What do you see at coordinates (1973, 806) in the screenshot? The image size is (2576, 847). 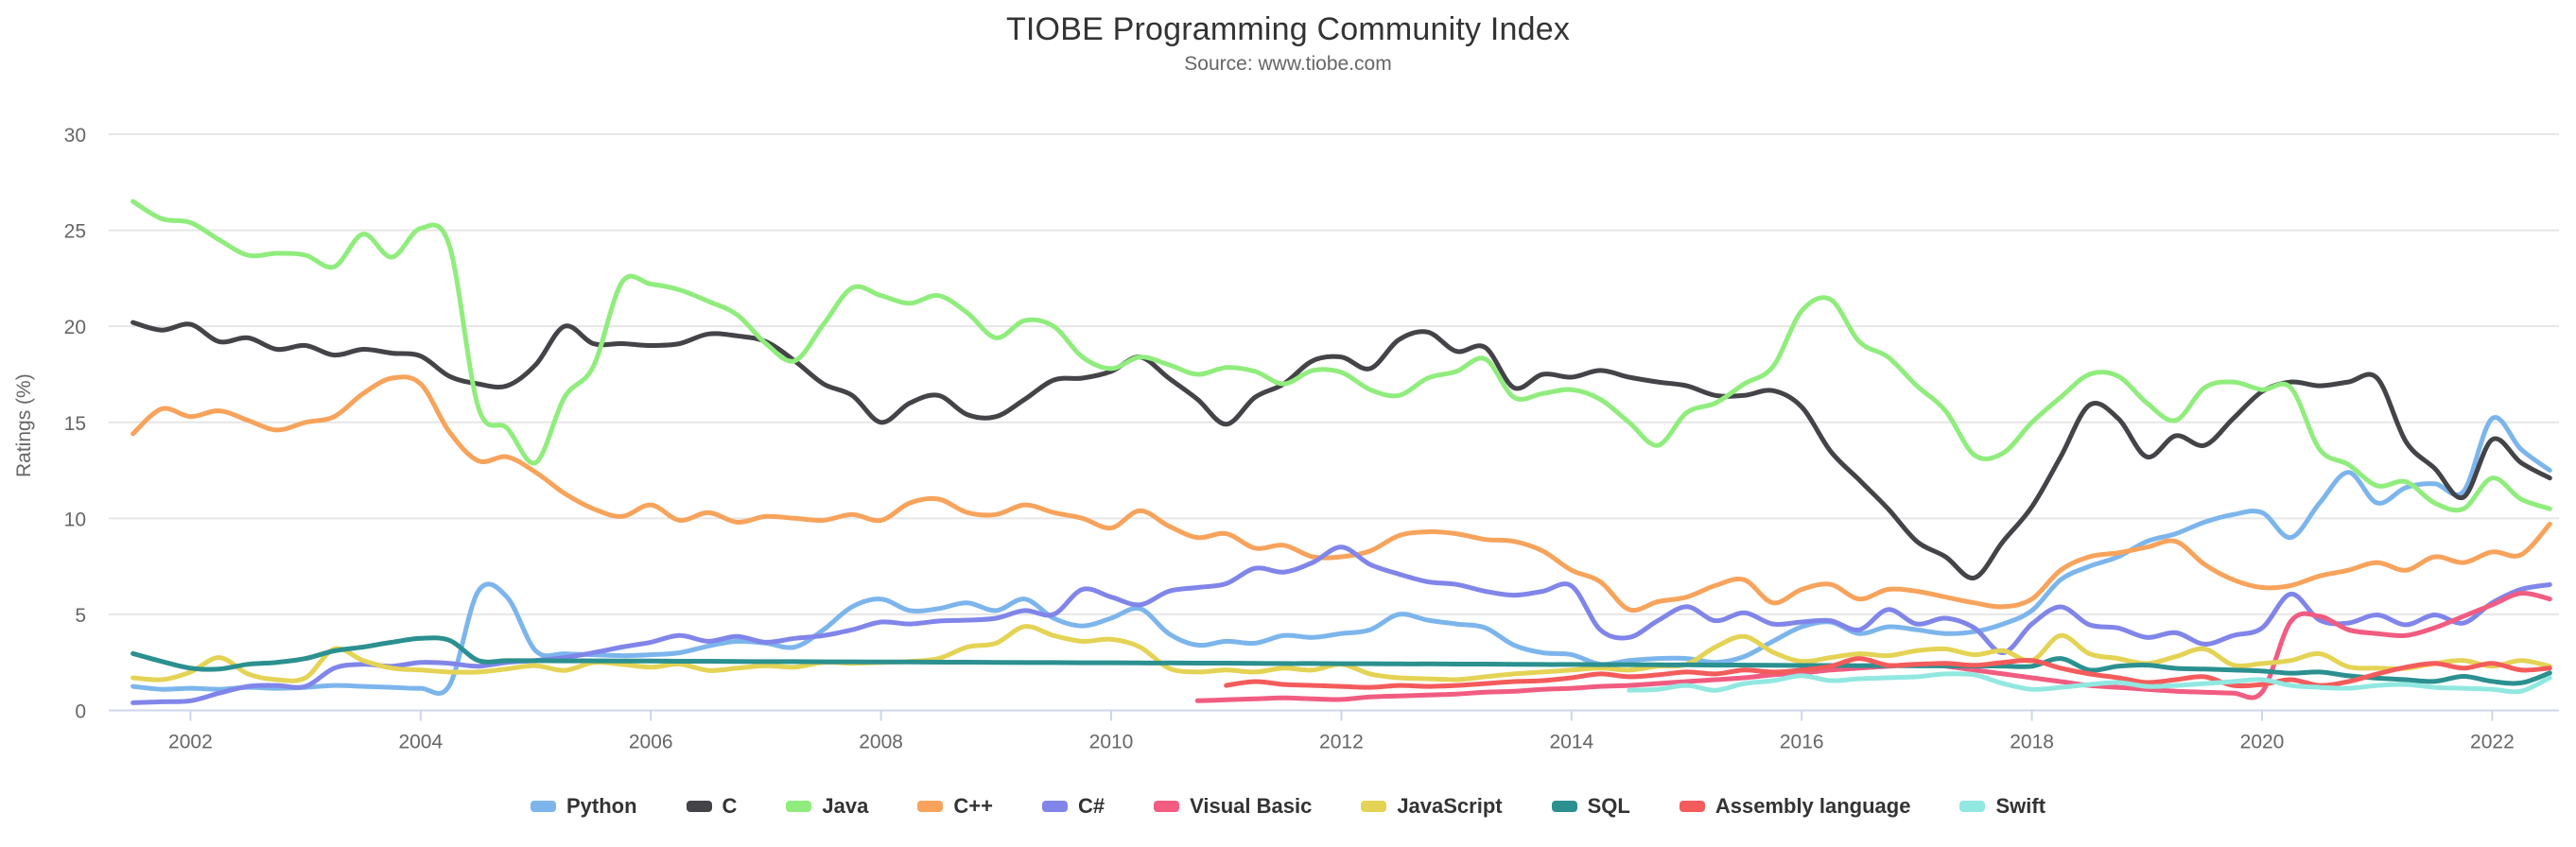 I see `legend-swatch-swift` at bounding box center [1973, 806].